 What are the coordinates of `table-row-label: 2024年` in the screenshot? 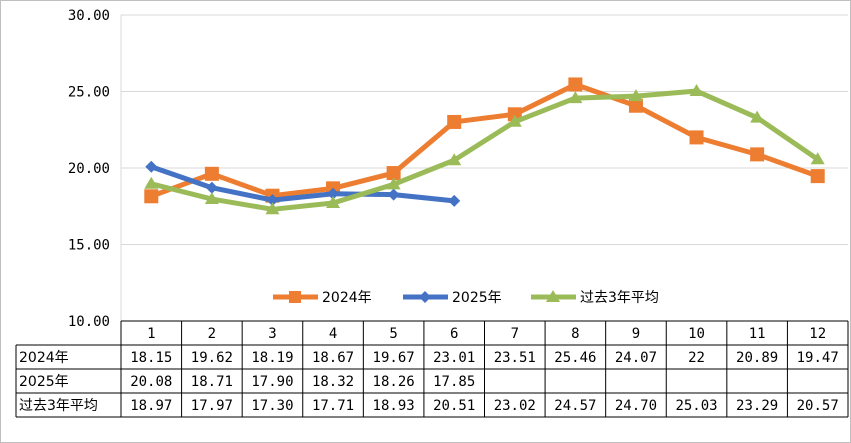 It's located at (44, 358).